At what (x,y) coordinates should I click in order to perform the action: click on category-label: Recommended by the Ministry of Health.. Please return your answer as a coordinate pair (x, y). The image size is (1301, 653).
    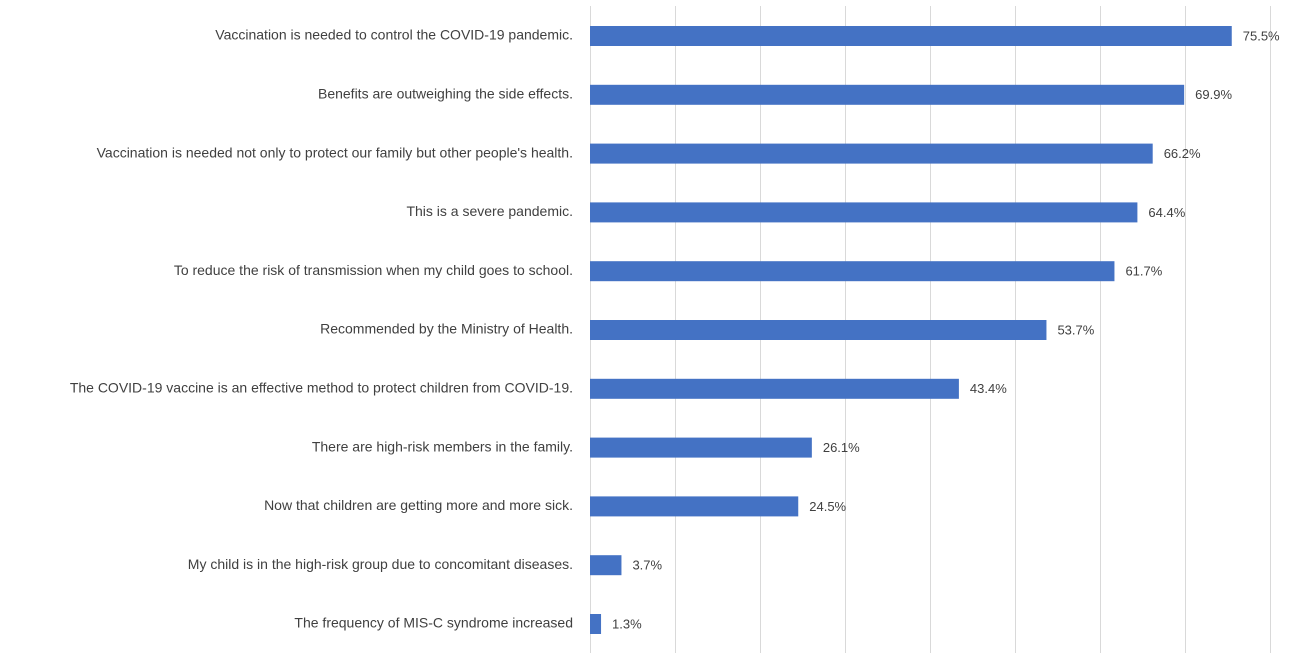
    Looking at the image, I should click on (446, 329).